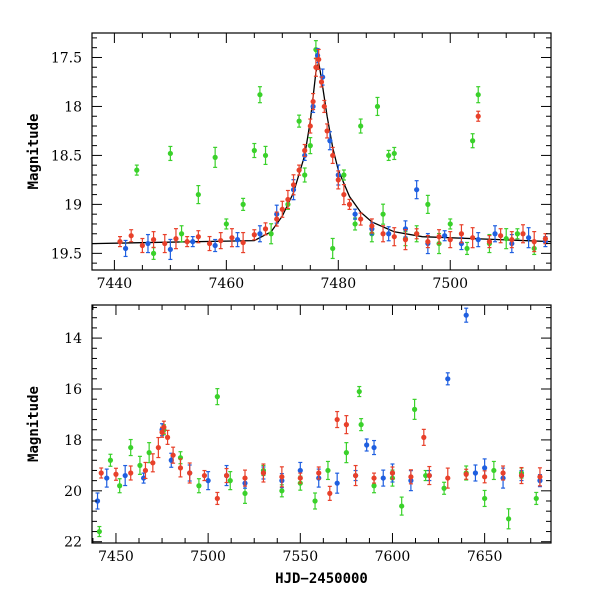  Describe the element at coordinates (227, 284) in the screenshot. I see `top-x-tick-label: 7460` at that location.